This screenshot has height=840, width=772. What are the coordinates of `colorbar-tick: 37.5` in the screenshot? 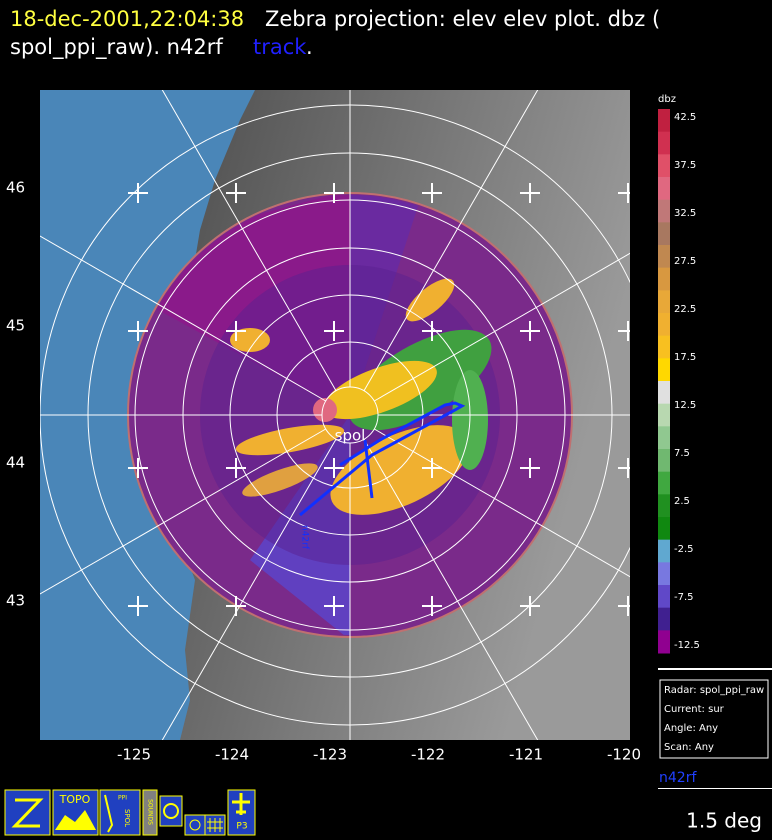 It's located at (685, 165).